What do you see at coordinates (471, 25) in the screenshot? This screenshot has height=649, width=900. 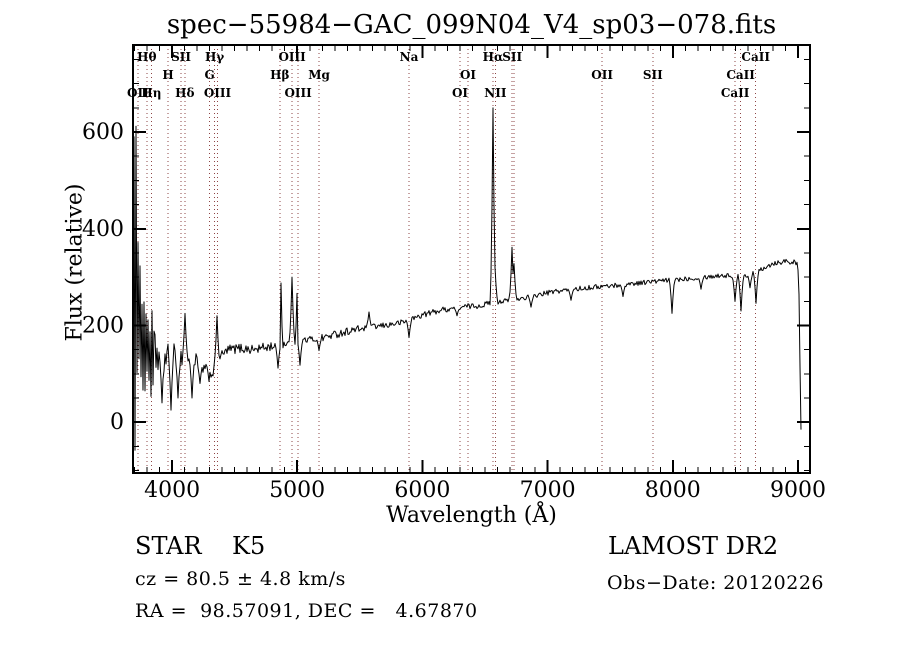 I see `plot-title: spec−55984−GAC_099N04_V4_sp03−078.fits` at bounding box center [471, 25].